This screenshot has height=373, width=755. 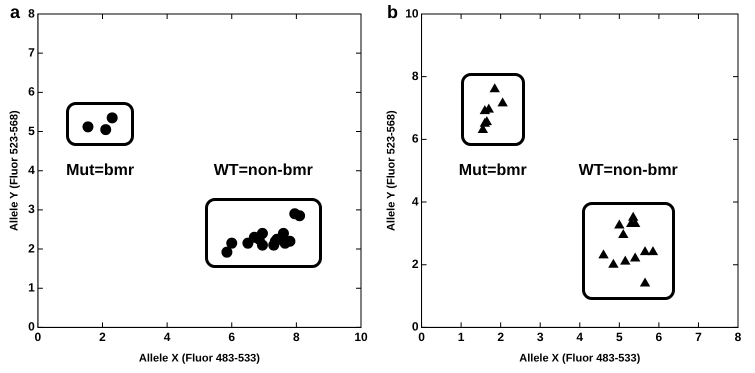 What do you see at coordinates (32, 209) in the screenshot?
I see `y-tick-label: 3` at bounding box center [32, 209].